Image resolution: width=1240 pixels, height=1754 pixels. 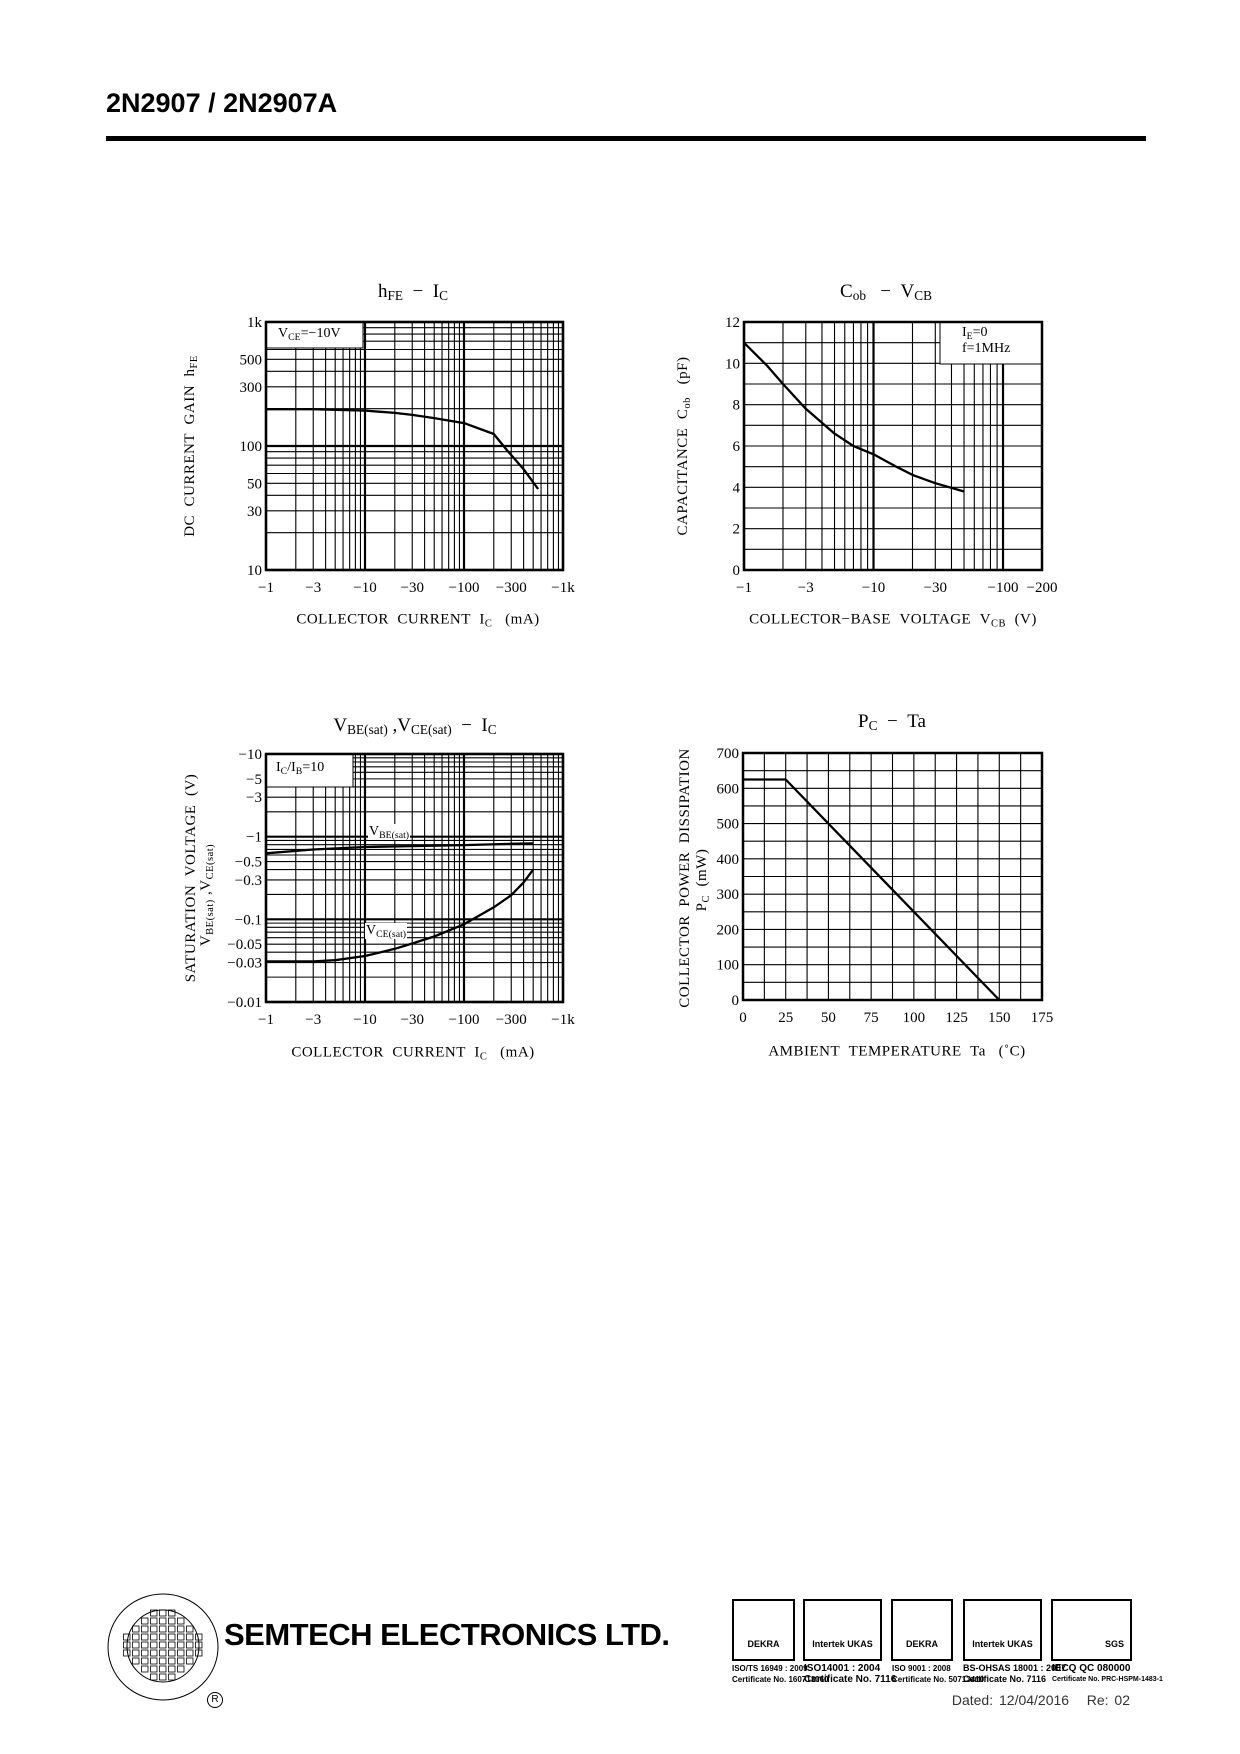 What do you see at coordinates (254, 512) in the screenshot?
I see `y-tick-label: 30` at bounding box center [254, 512].